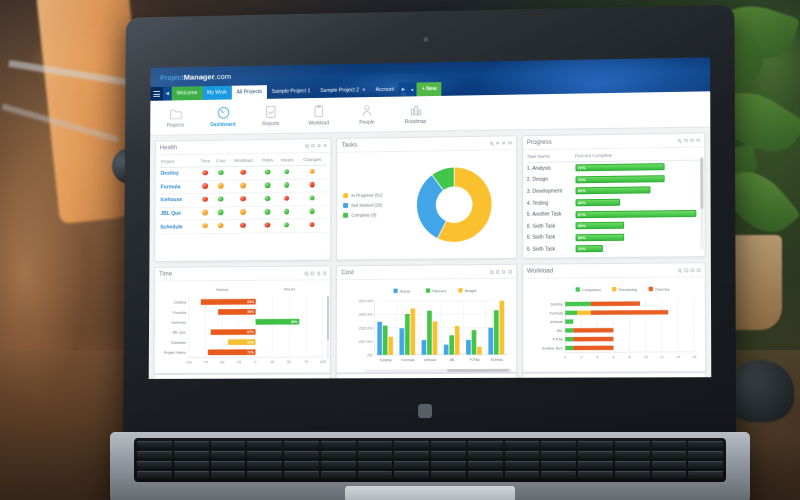 The height and width of the screenshot is (500, 800). Describe the element at coordinates (614, 248) in the screenshot. I see `list-item: 6. Sixth Task 22%` at that location.